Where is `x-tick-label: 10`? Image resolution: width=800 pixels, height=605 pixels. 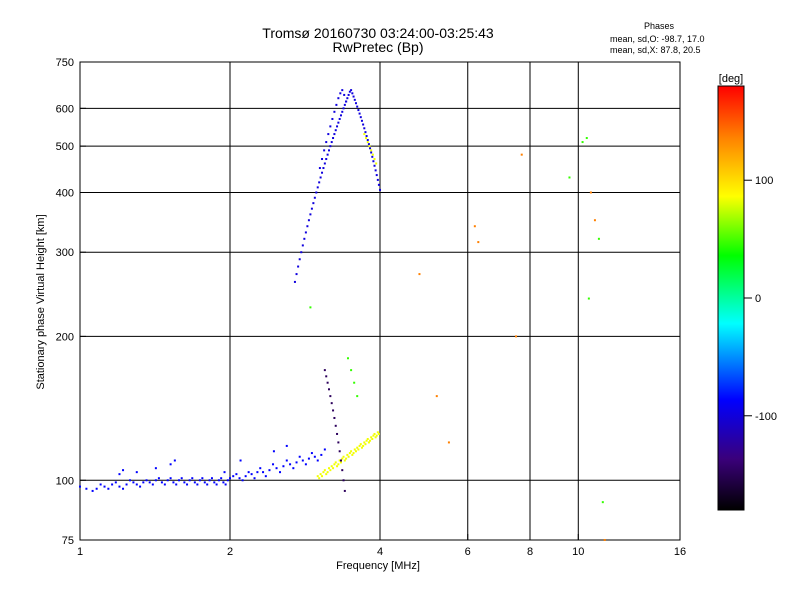
x-tick-label: 10 is located at coordinates (578, 552).